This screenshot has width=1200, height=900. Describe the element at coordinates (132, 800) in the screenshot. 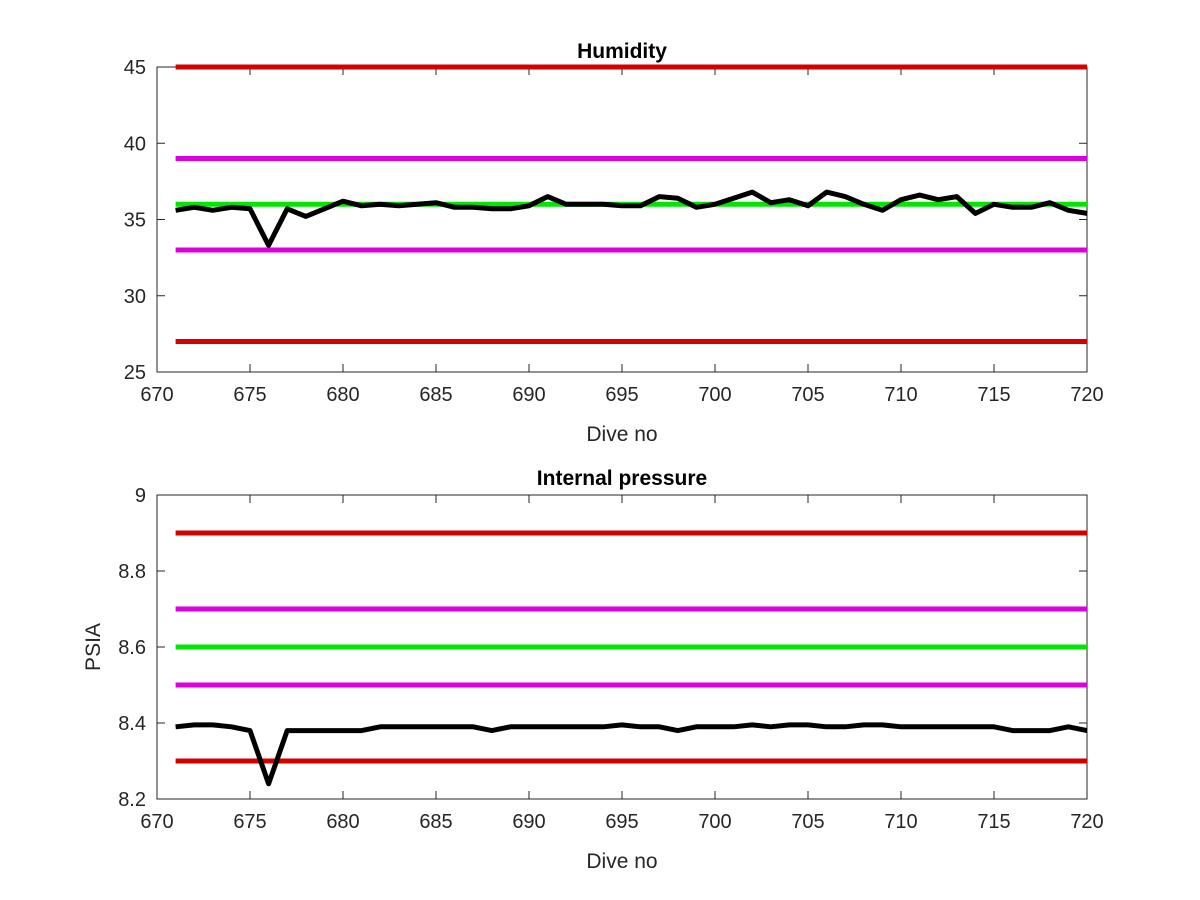

I see `internal-pressure-y-tick-label: 8.2` at that location.